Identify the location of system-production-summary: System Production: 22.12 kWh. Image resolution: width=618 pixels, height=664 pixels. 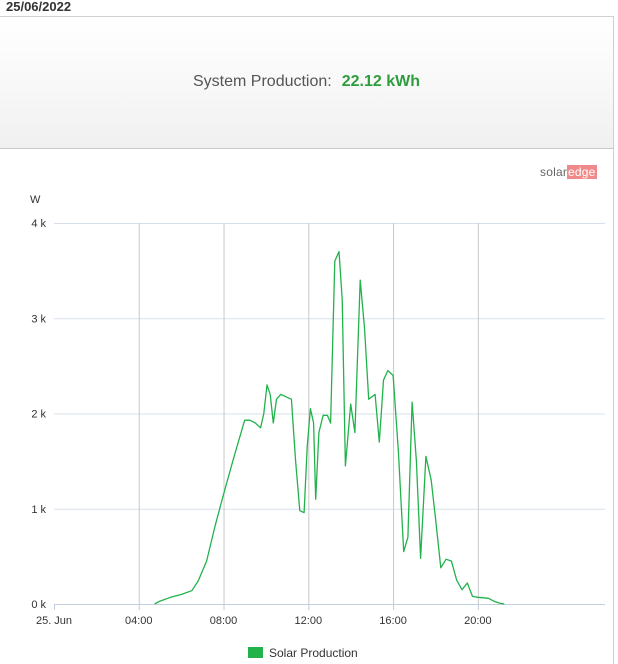
(306, 82).